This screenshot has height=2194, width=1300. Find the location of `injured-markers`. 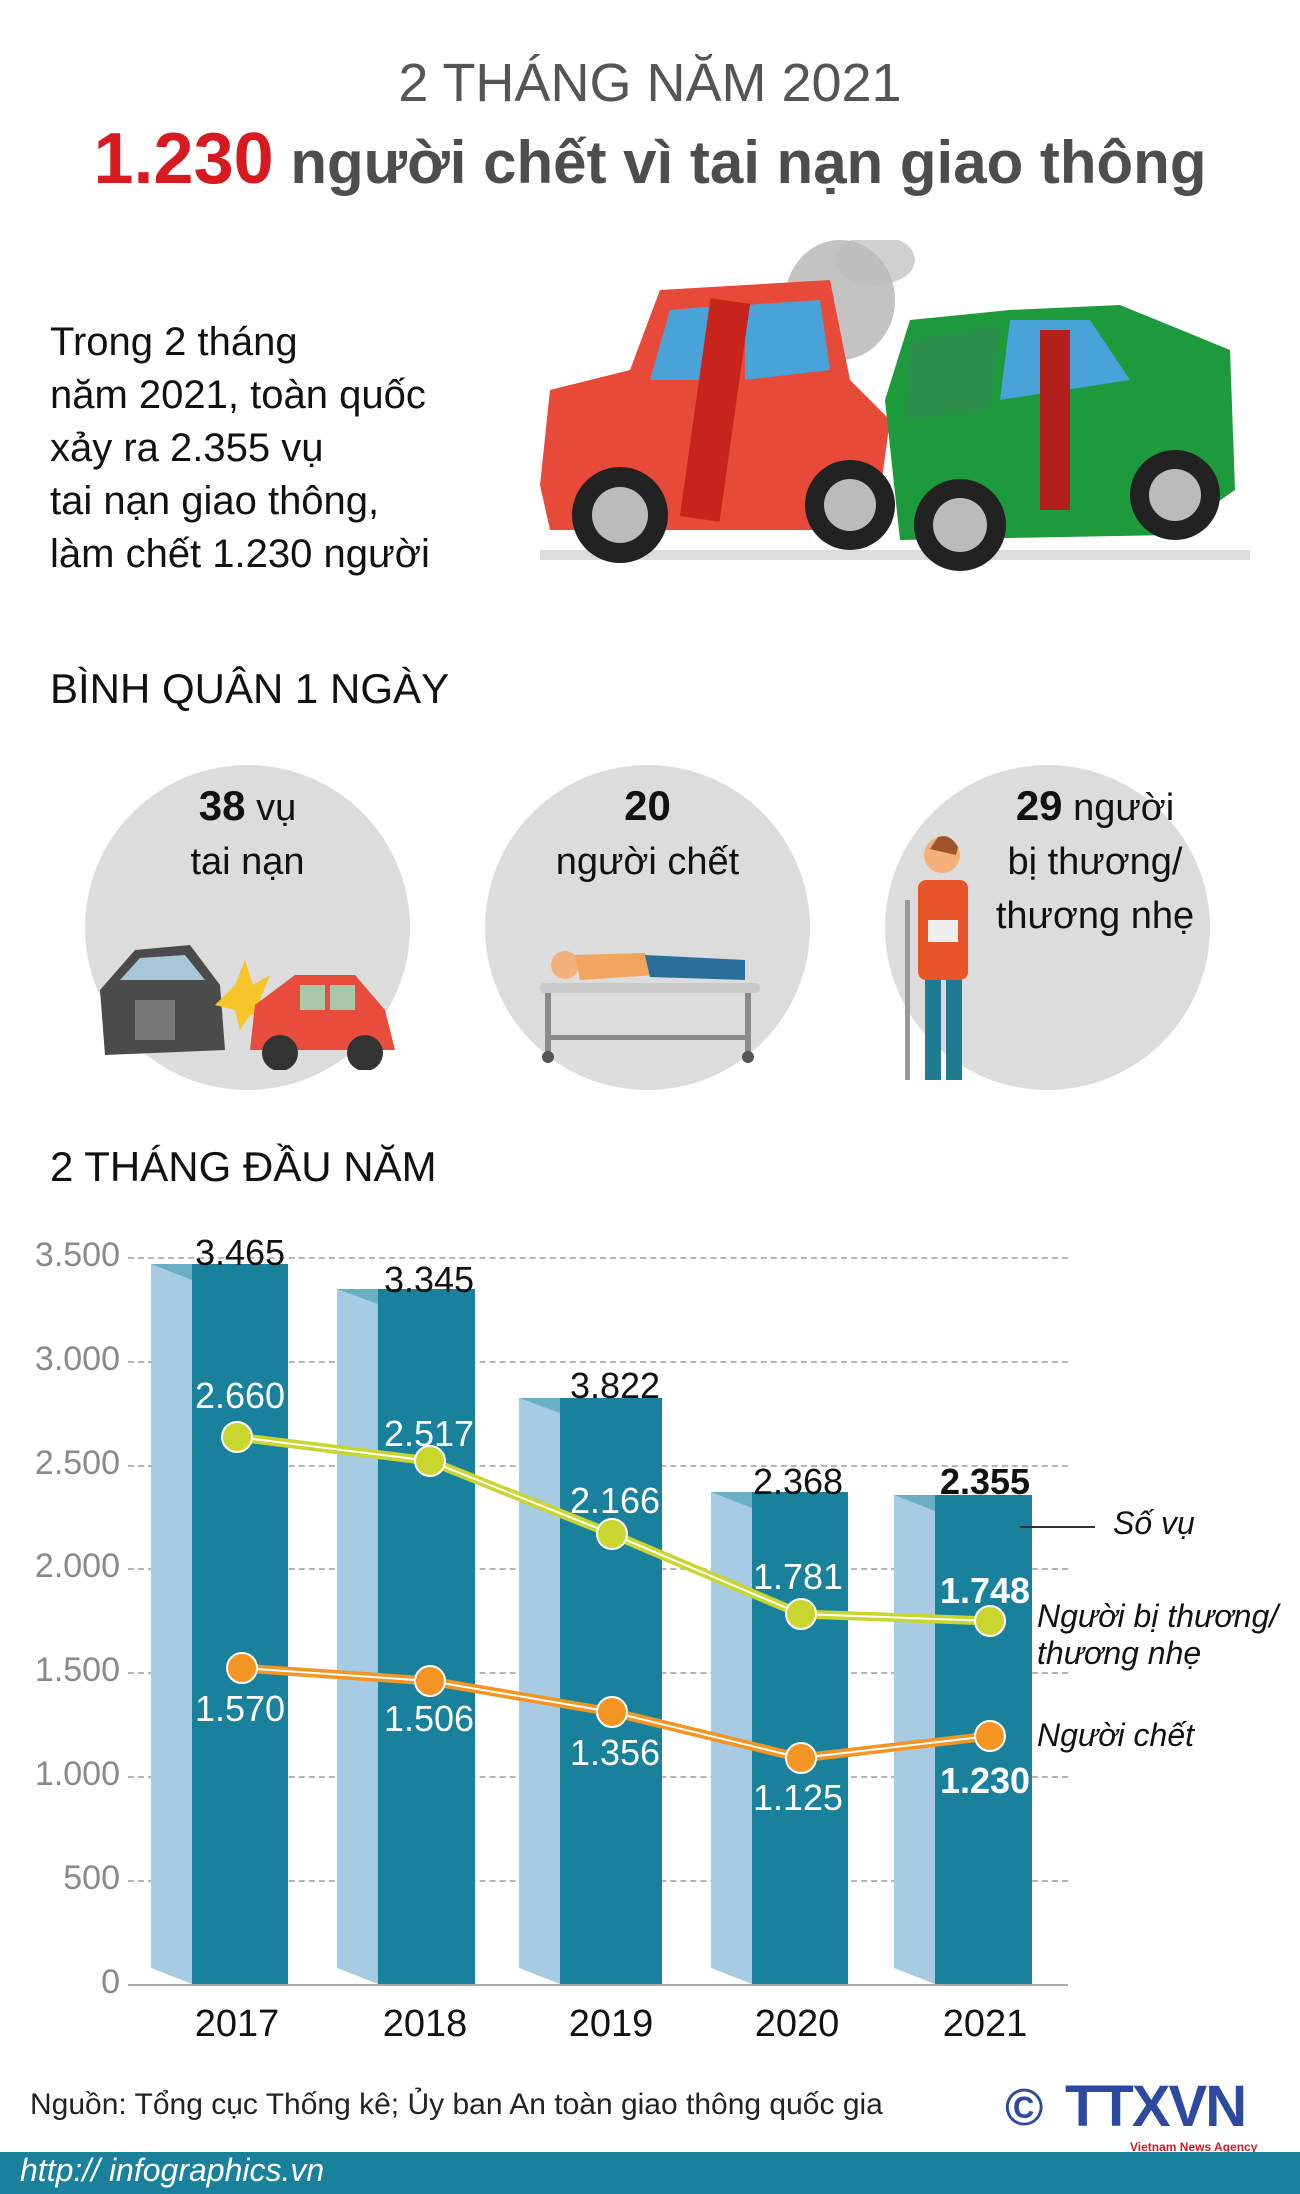

injured-markers is located at coordinates (613, 1529).